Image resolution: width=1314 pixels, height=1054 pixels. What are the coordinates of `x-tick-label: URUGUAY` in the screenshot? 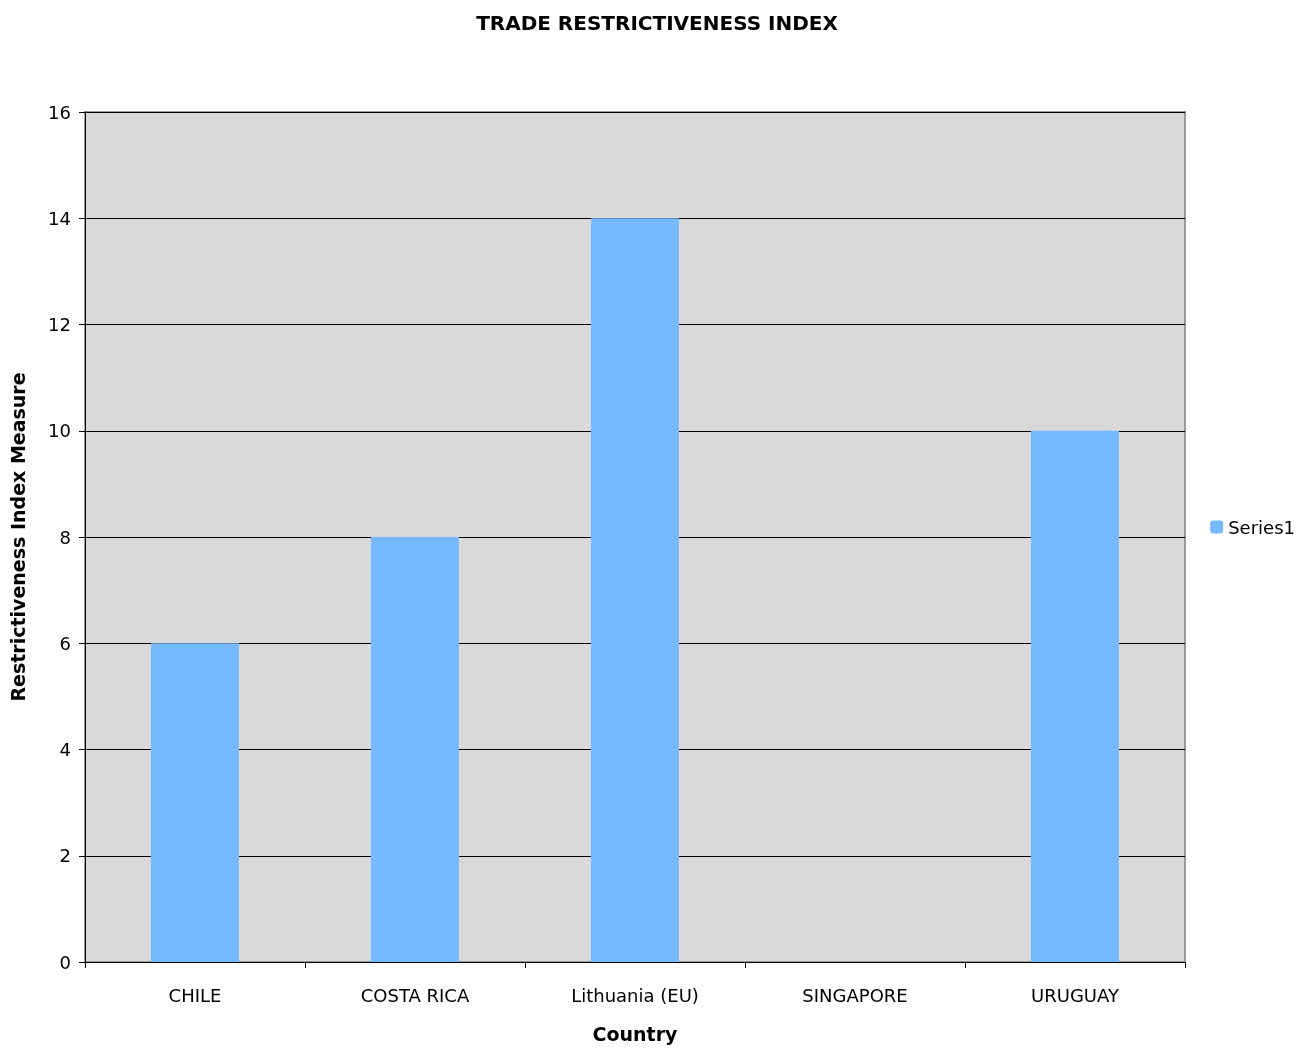 It's located at (1075, 995).